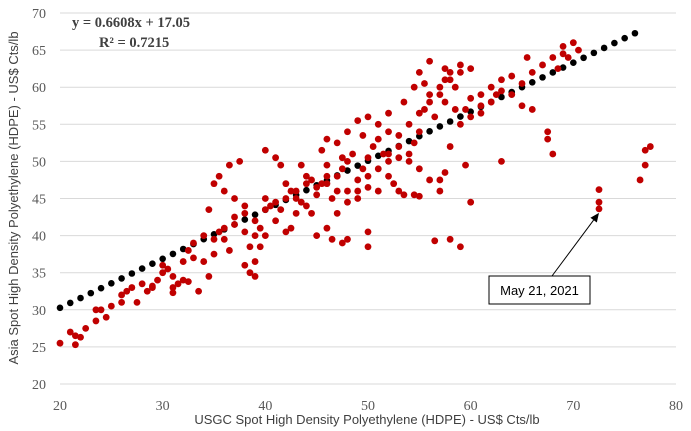 The width and height of the screenshot is (691, 431). I want to click on annotation: May 21, 2021, so click(543, 258).